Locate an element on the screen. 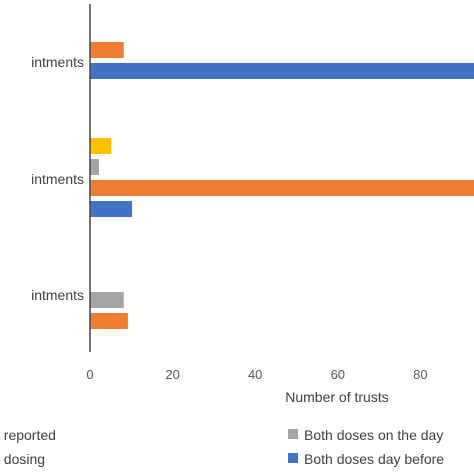 Image resolution: width=474 pixels, height=474 pixels. x-tick-label: 0 is located at coordinates (89, 374).